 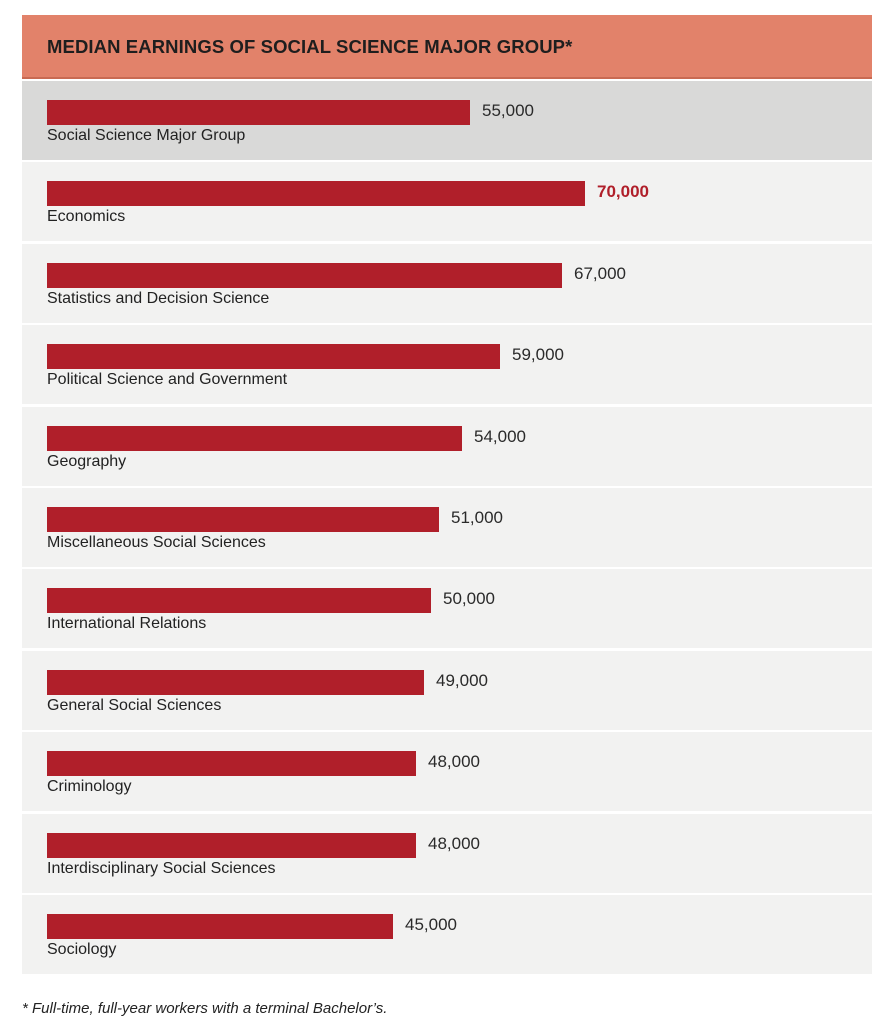 What do you see at coordinates (134, 705) in the screenshot?
I see `category-label: General Social Sciences` at bounding box center [134, 705].